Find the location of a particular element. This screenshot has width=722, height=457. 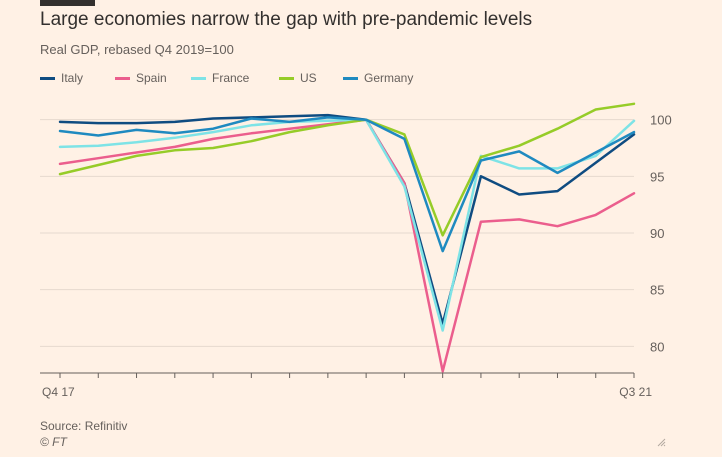

legend-swatch-spain is located at coordinates (122, 78).